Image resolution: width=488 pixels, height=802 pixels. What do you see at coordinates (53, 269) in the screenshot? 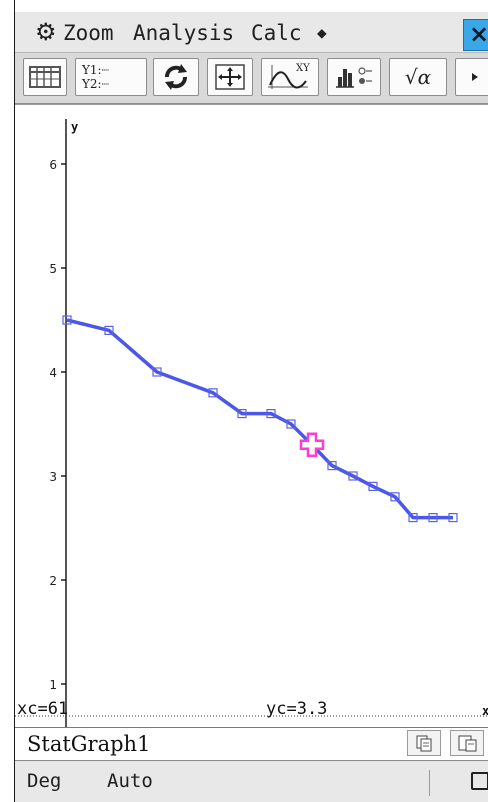
I see `y-tick-label: 5` at bounding box center [53, 269].